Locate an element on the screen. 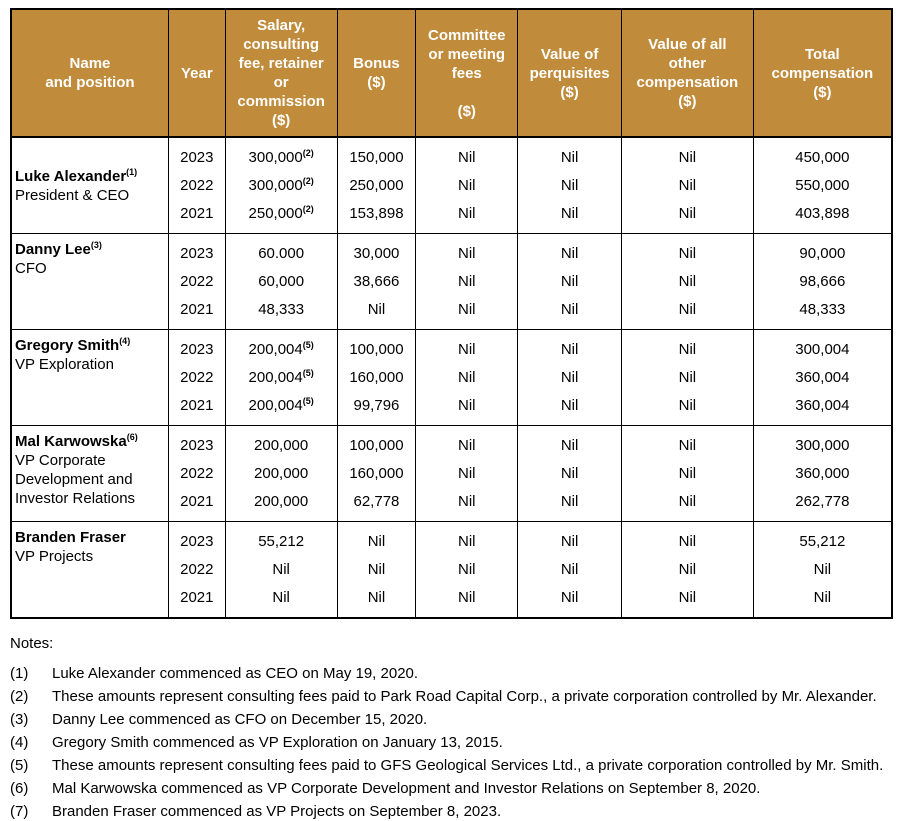 The image size is (899, 821). executive-name: Gregory Smith(4) is located at coordinates (73, 345).